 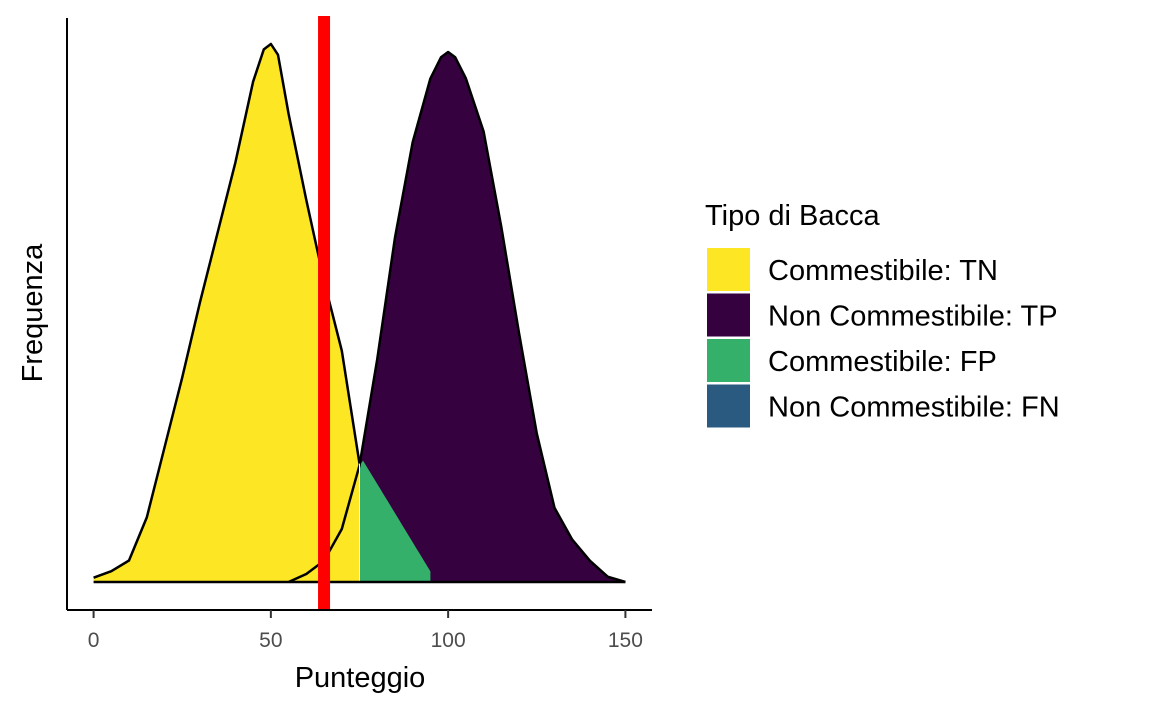 What do you see at coordinates (365, 631) in the screenshot?
I see `x-ticks: 0 50 100 150` at bounding box center [365, 631].